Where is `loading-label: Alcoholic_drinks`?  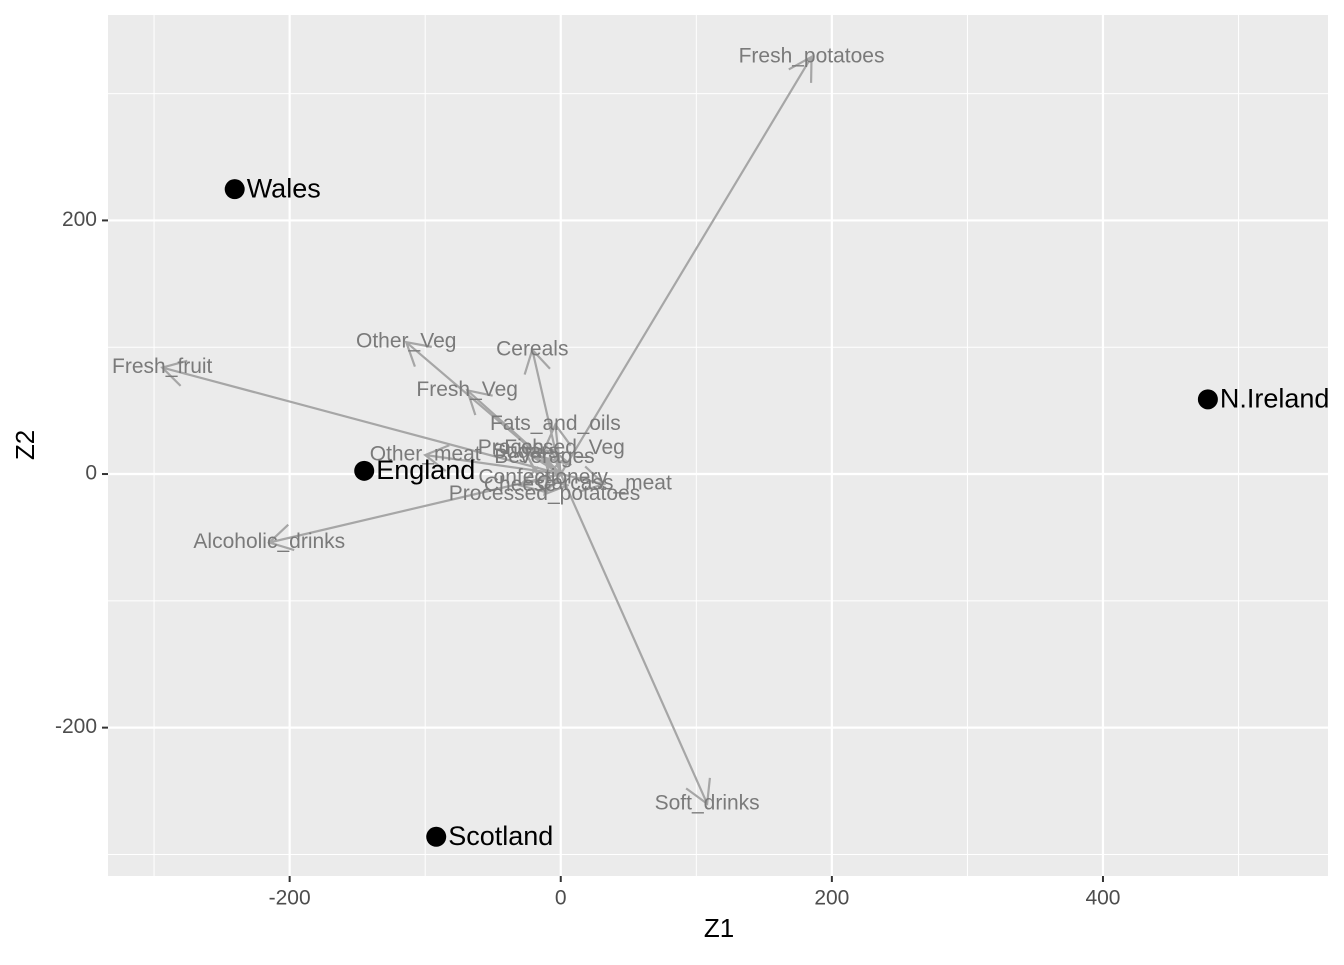 loading-label: Alcoholic_drinks is located at coordinates (269, 541).